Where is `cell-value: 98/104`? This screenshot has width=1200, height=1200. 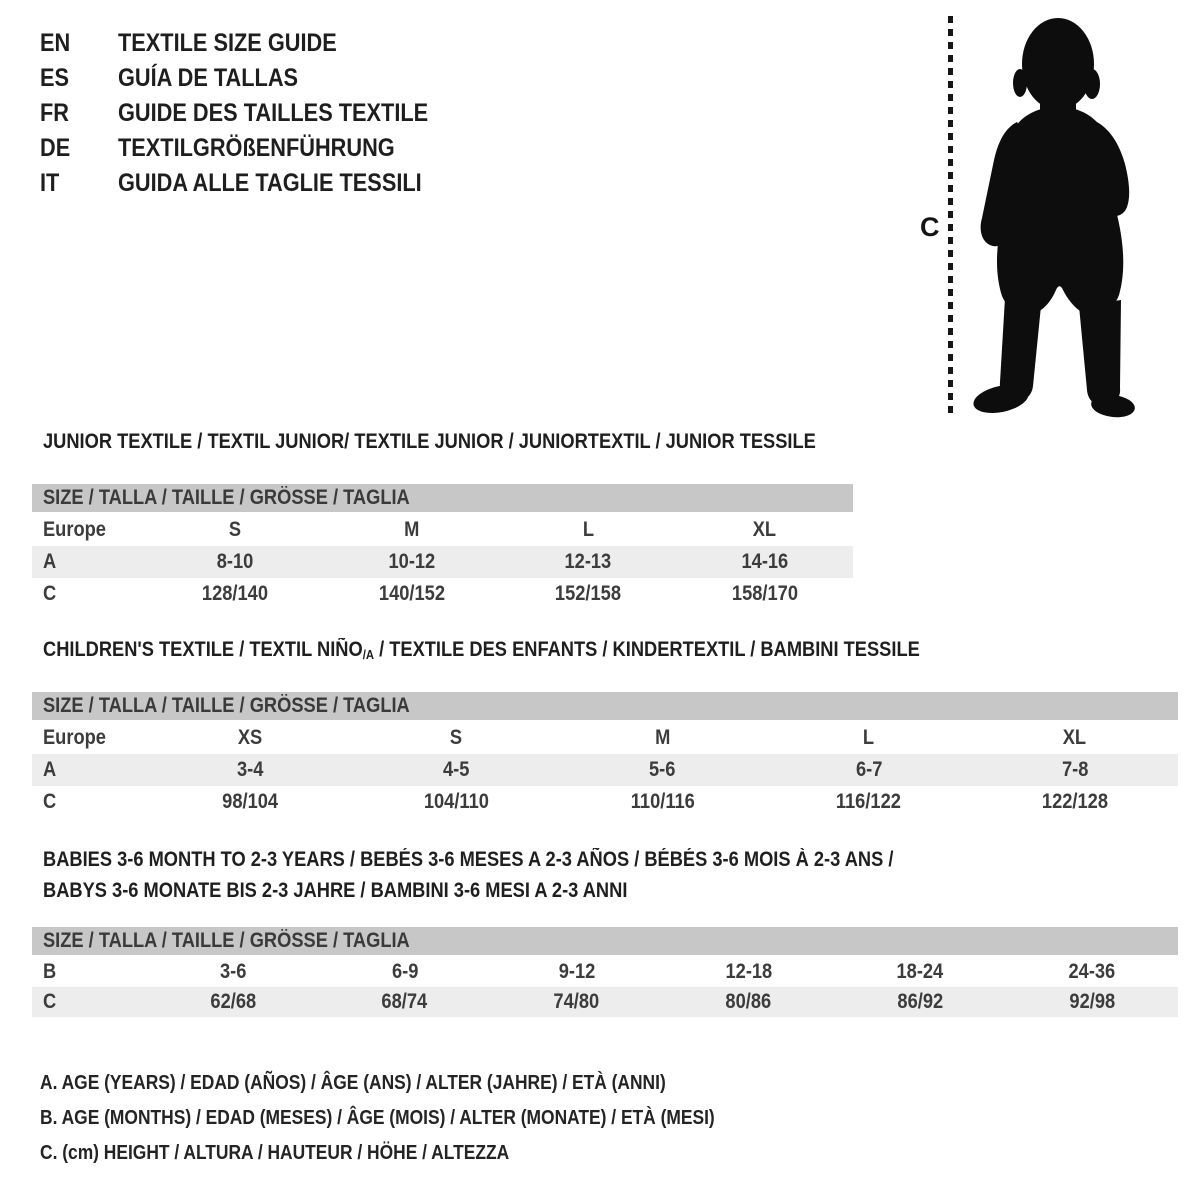
cell-value: 98/104 is located at coordinates (250, 801).